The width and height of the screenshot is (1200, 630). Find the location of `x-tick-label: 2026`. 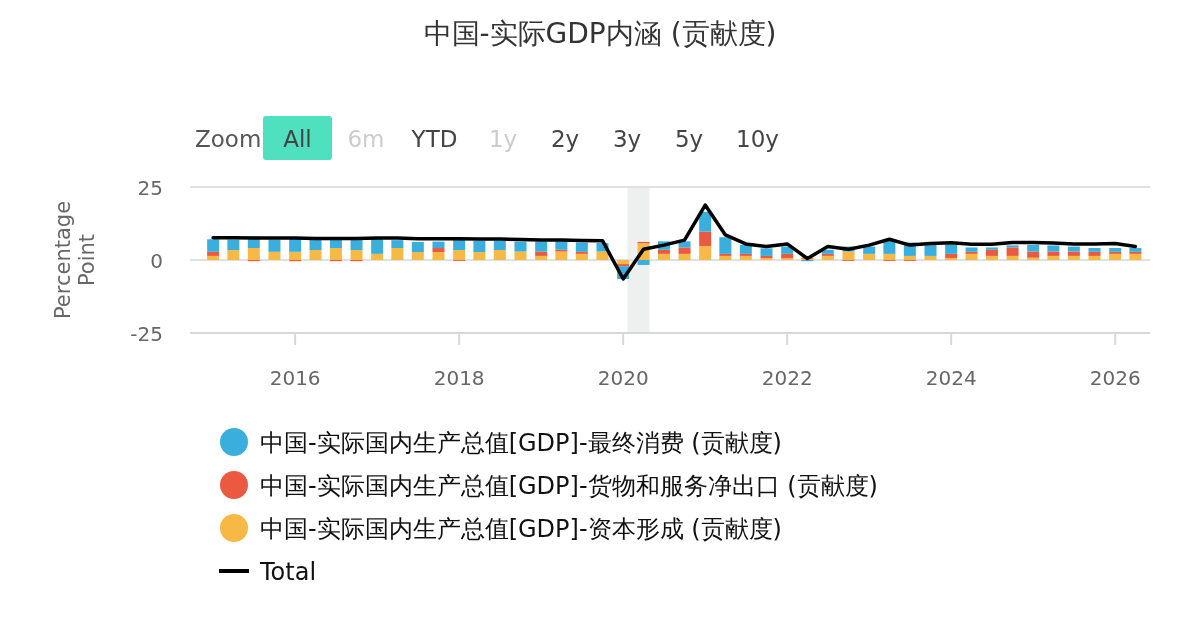

x-tick-label: 2026 is located at coordinates (1115, 378).